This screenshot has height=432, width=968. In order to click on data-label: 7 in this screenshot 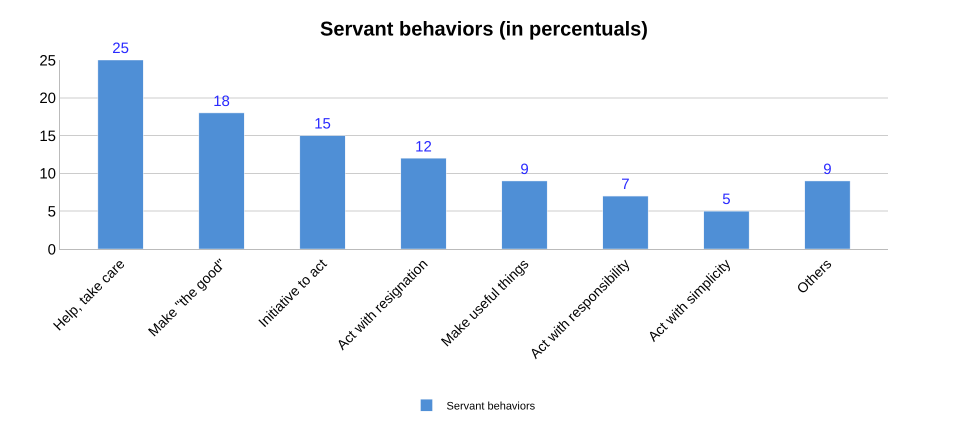, I will do `click(625, 185)`.